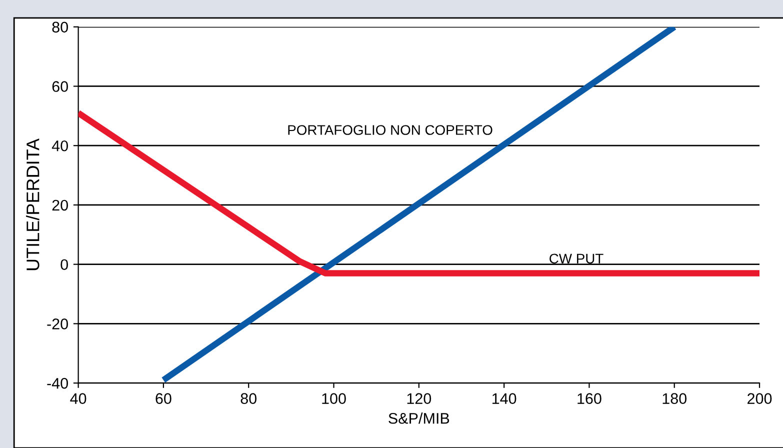 The width and height of the screenshot is (783, 448). Describe the element at coordinates (60, 205) in the screenshot. I see `y-tick-label: 20` at that location.